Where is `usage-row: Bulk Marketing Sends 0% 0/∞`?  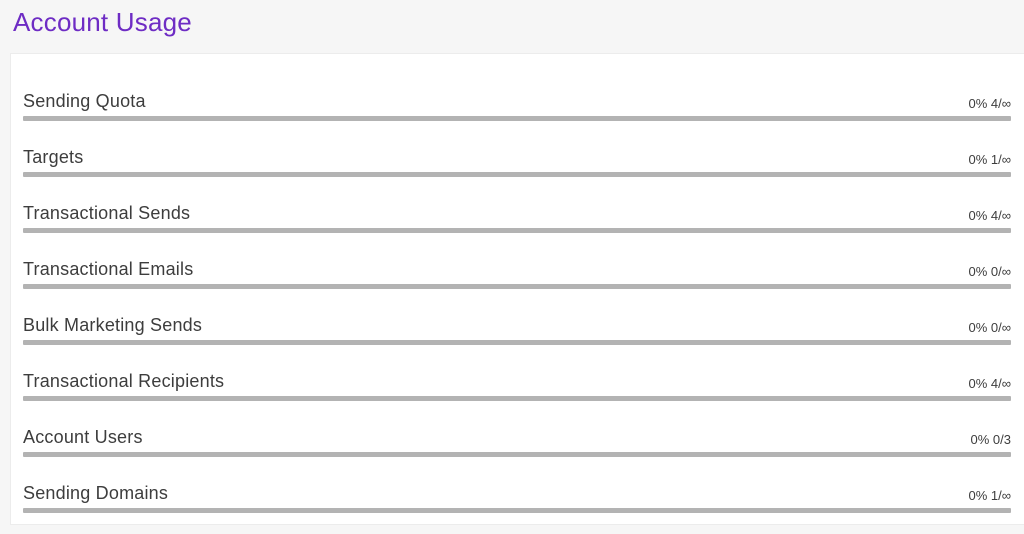 usage-row: Bulk Marketing Sends 0% 0/∞ is located at coordinates (517, 330).